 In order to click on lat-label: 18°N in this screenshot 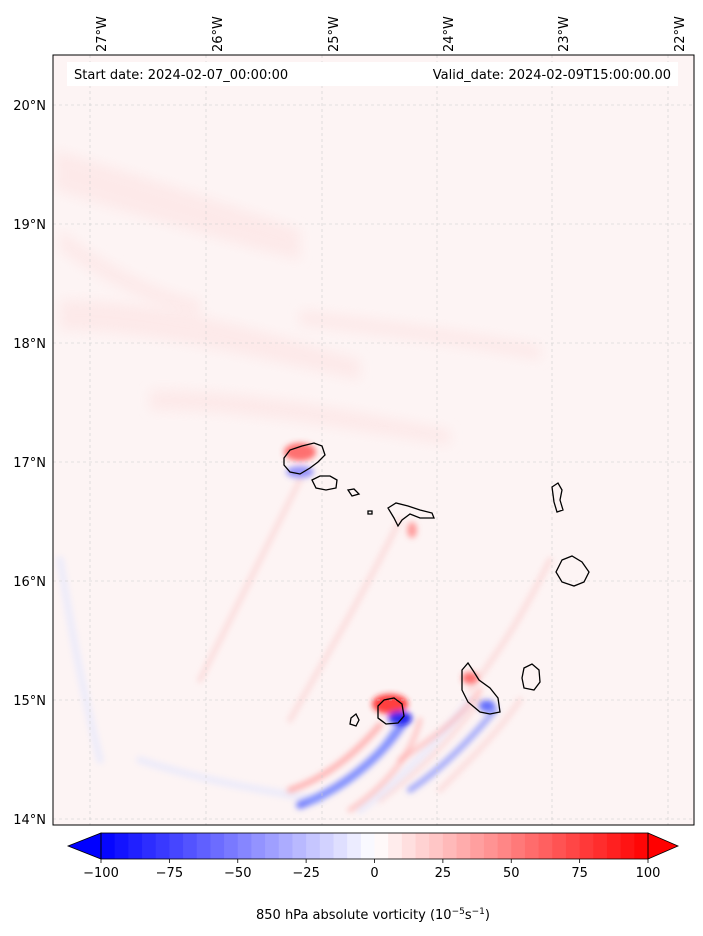, I will do `click(29, 344)`.